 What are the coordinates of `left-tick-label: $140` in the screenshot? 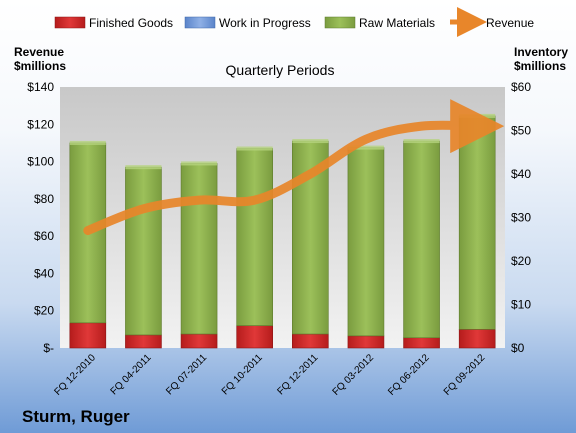 It's located at (40, 87).